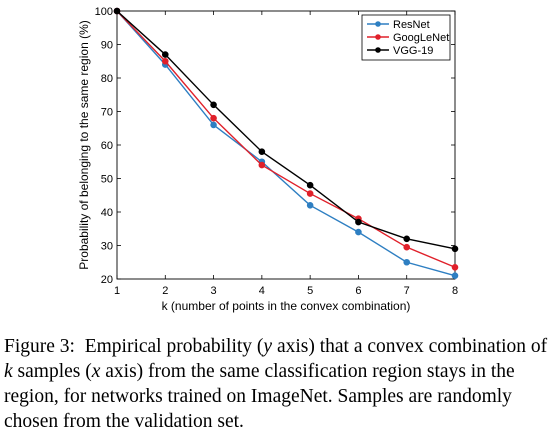 The height and width of the screenshot is (445, 551). Describe the element at coordinates (310, 291) in the screenshot. I see `x-tick-label: 5` at that location.